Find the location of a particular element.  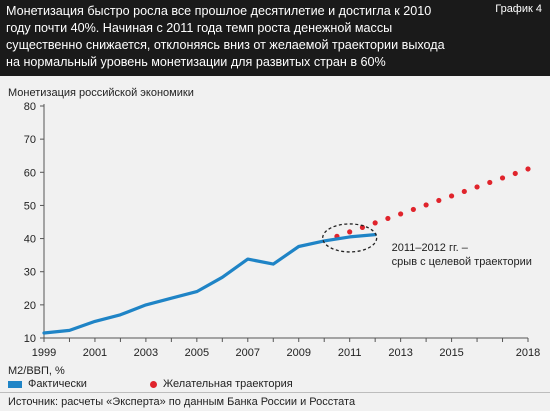

y-tick-label: 50 is located at coordinates (30, 206).